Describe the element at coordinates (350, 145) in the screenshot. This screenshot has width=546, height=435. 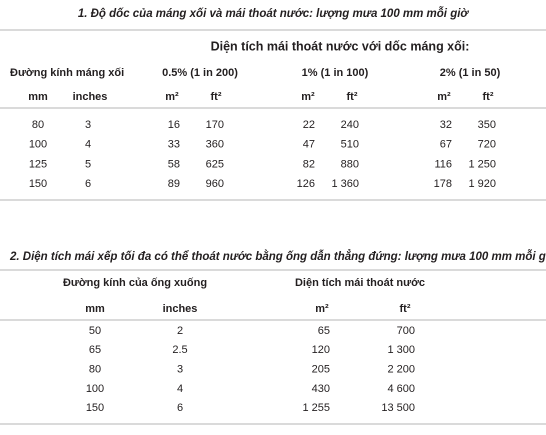
I see `cell: 510` at that location.